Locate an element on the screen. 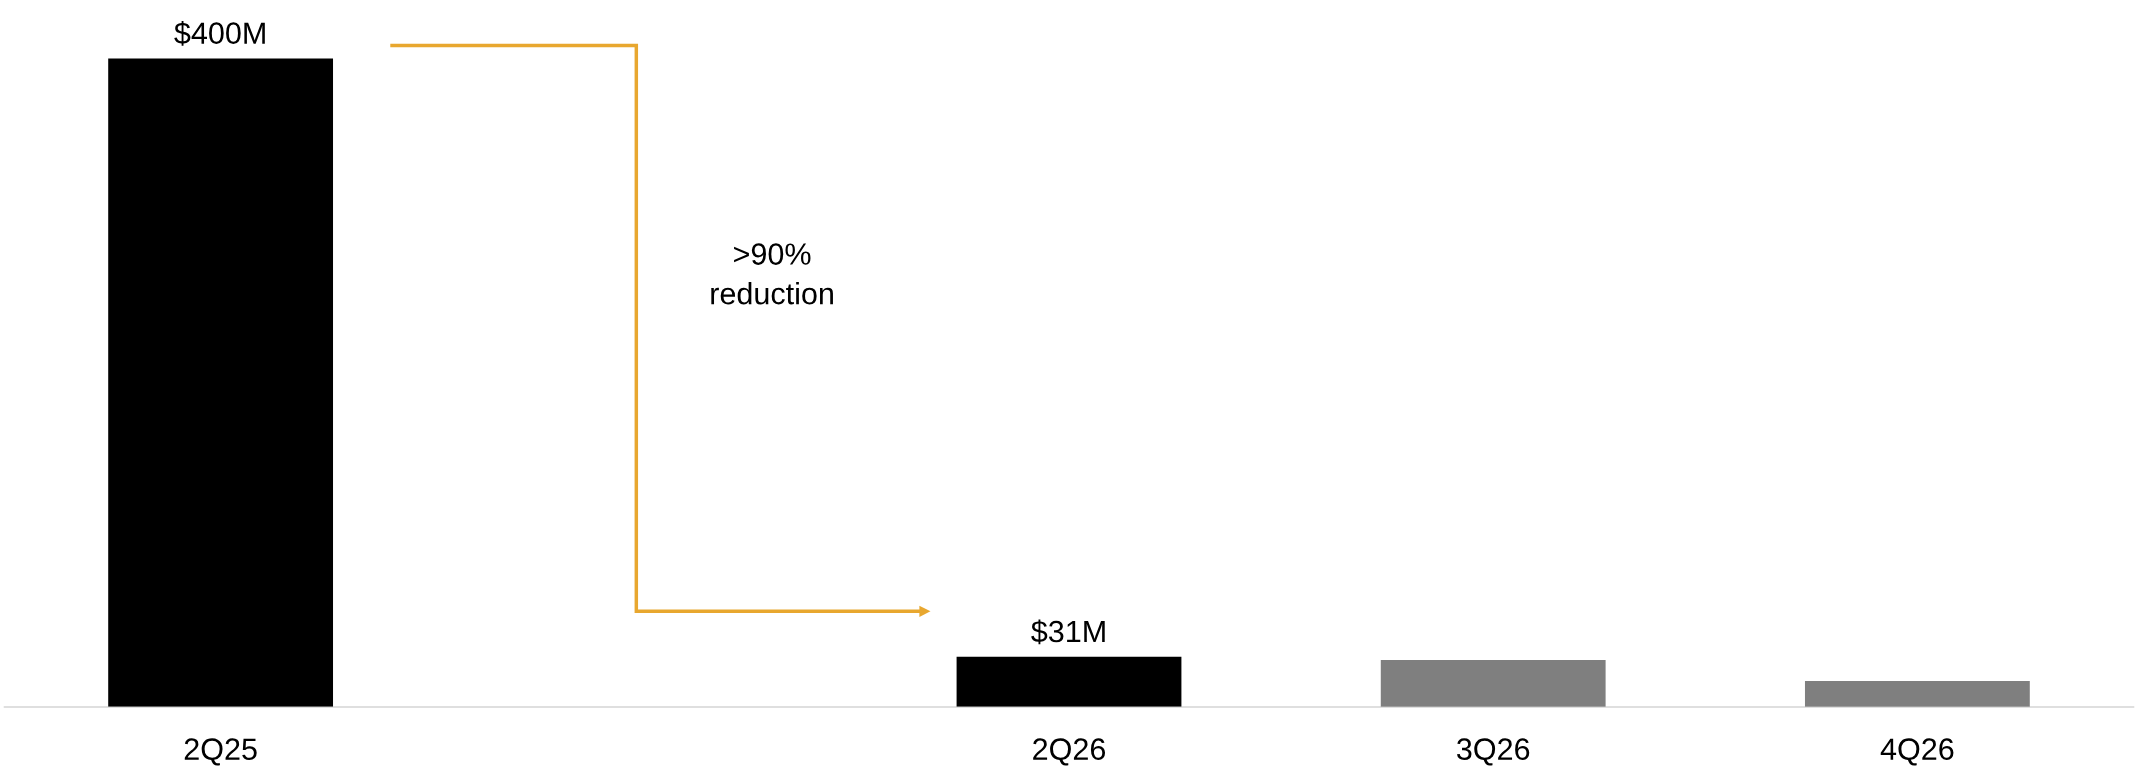 The width and height of the screenshot is (2138, 771). x-tick-label: 3Q26 is located at coordinates (1493, 752).